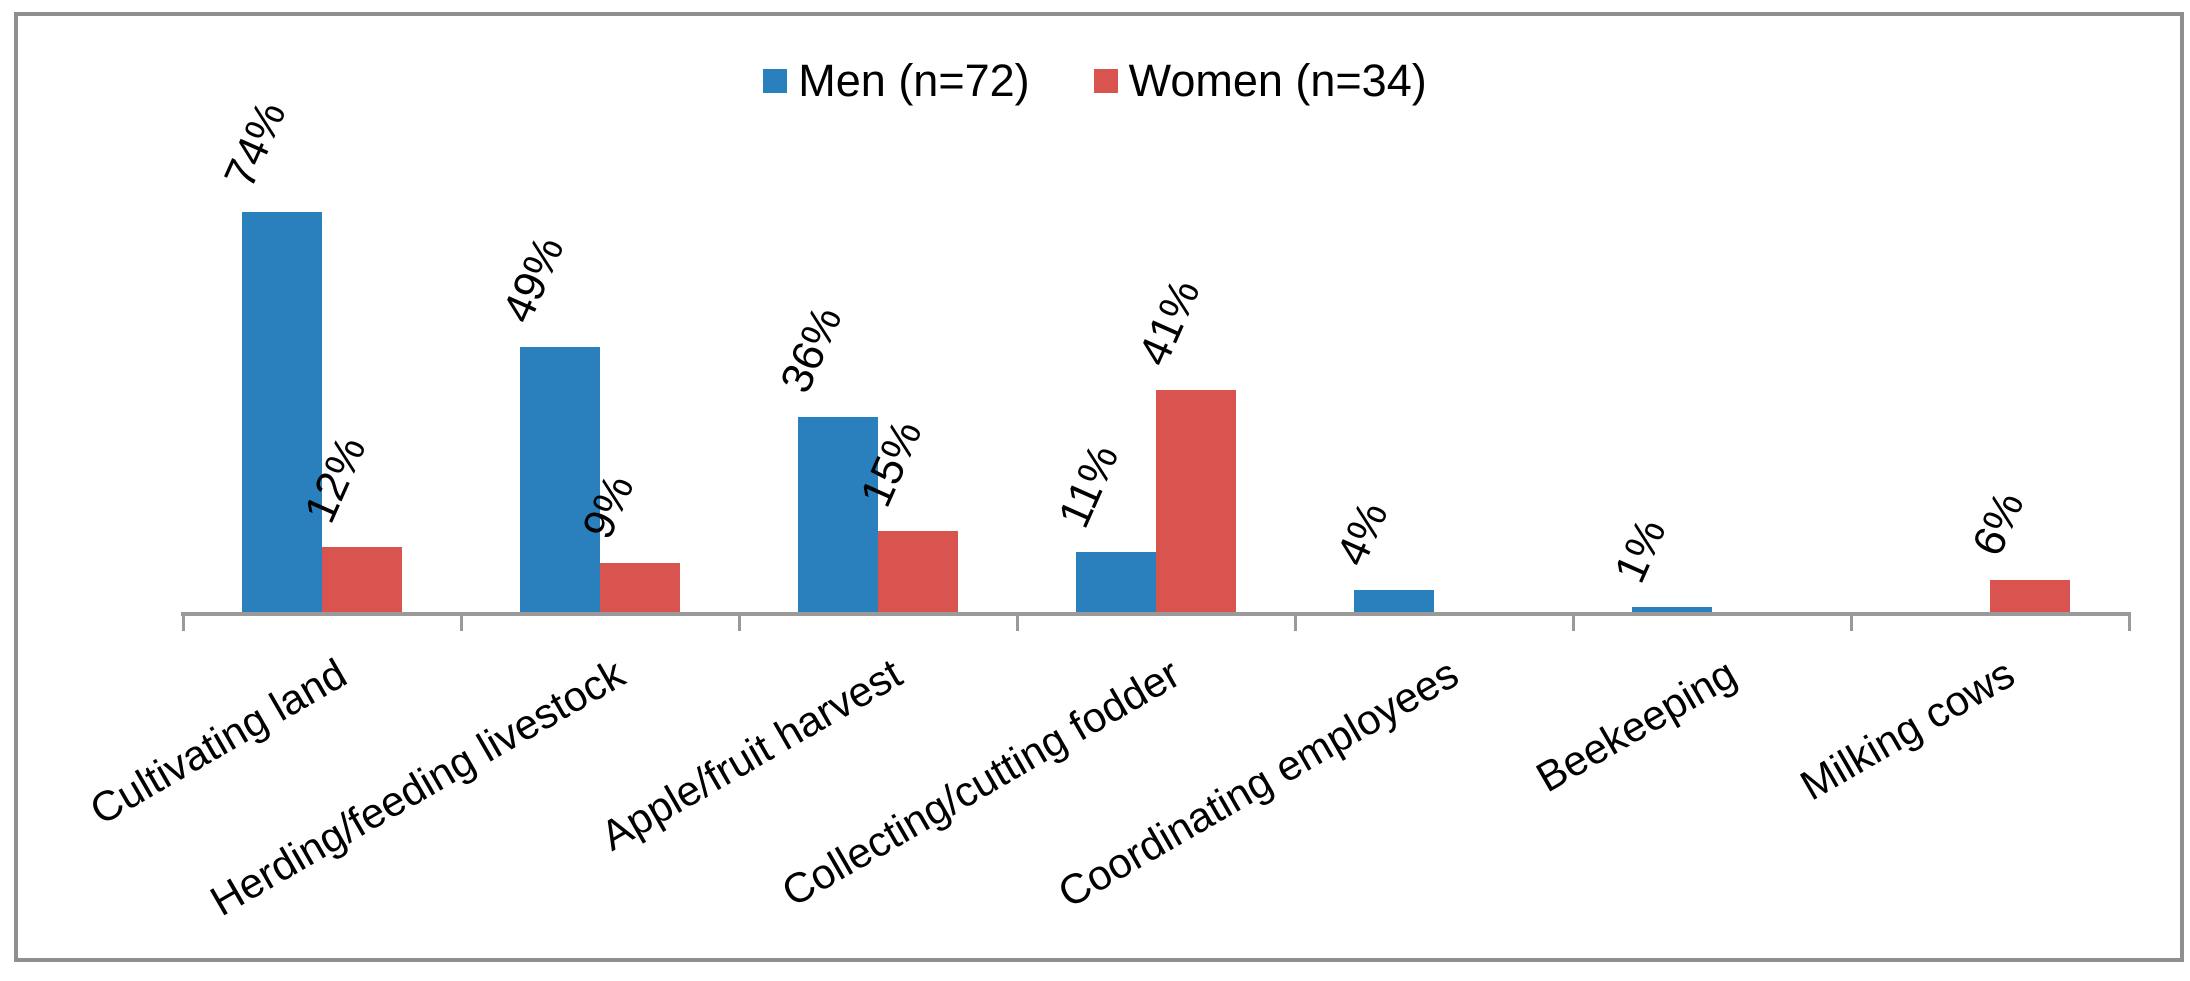 The width and height of the screenshot is (2190, 981). I want to click on women-legend-label: Women (n=34), so click(1277, 80).